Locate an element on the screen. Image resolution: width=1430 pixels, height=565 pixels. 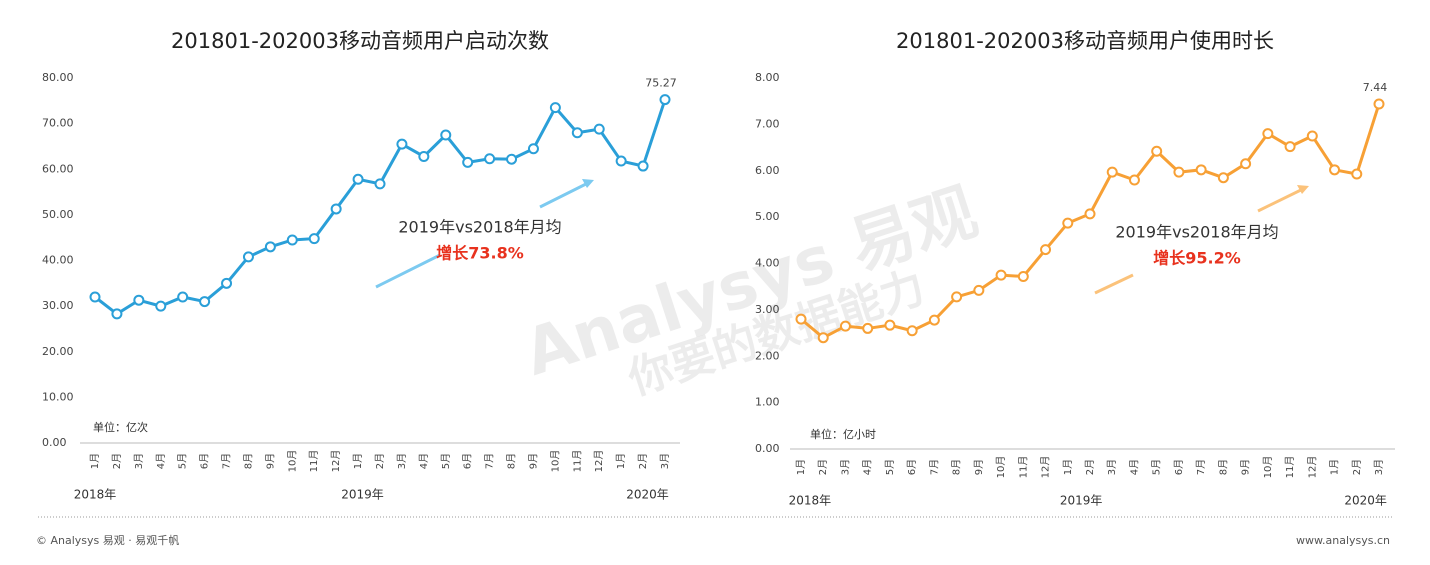
annotation-highlight: 增长95.2% is located at coordinates (1197, 258).